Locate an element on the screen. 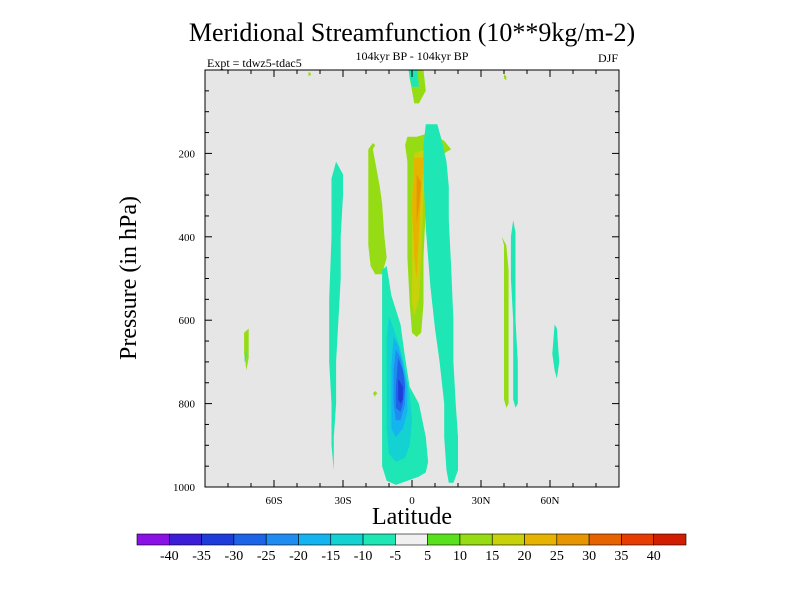  x-tick-label: 60N is located at coordinates (550, 501).